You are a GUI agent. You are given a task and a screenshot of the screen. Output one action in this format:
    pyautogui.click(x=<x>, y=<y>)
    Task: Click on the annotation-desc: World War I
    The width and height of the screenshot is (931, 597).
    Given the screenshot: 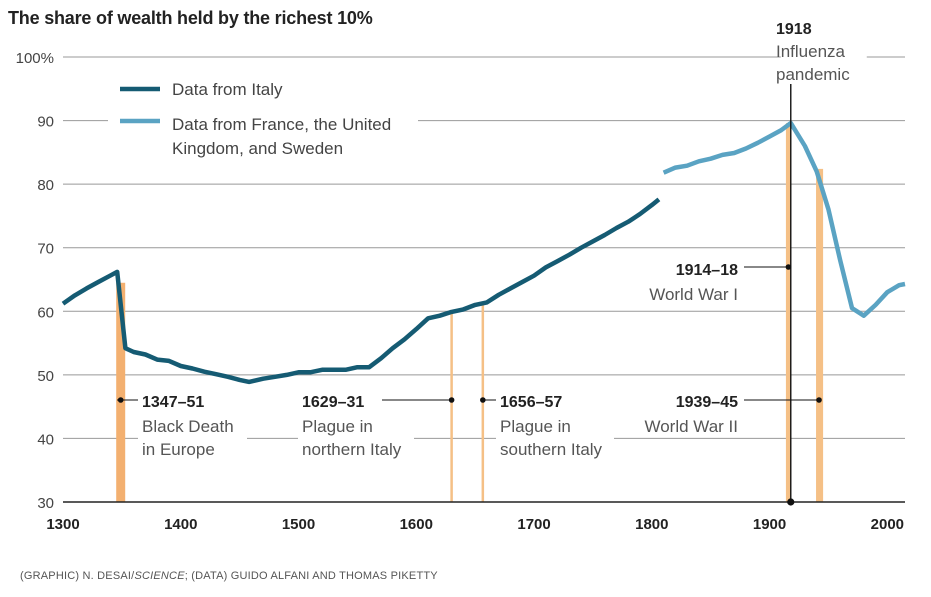 What is the action you would take?
    pyautogui.click(x=693, y=294)
    